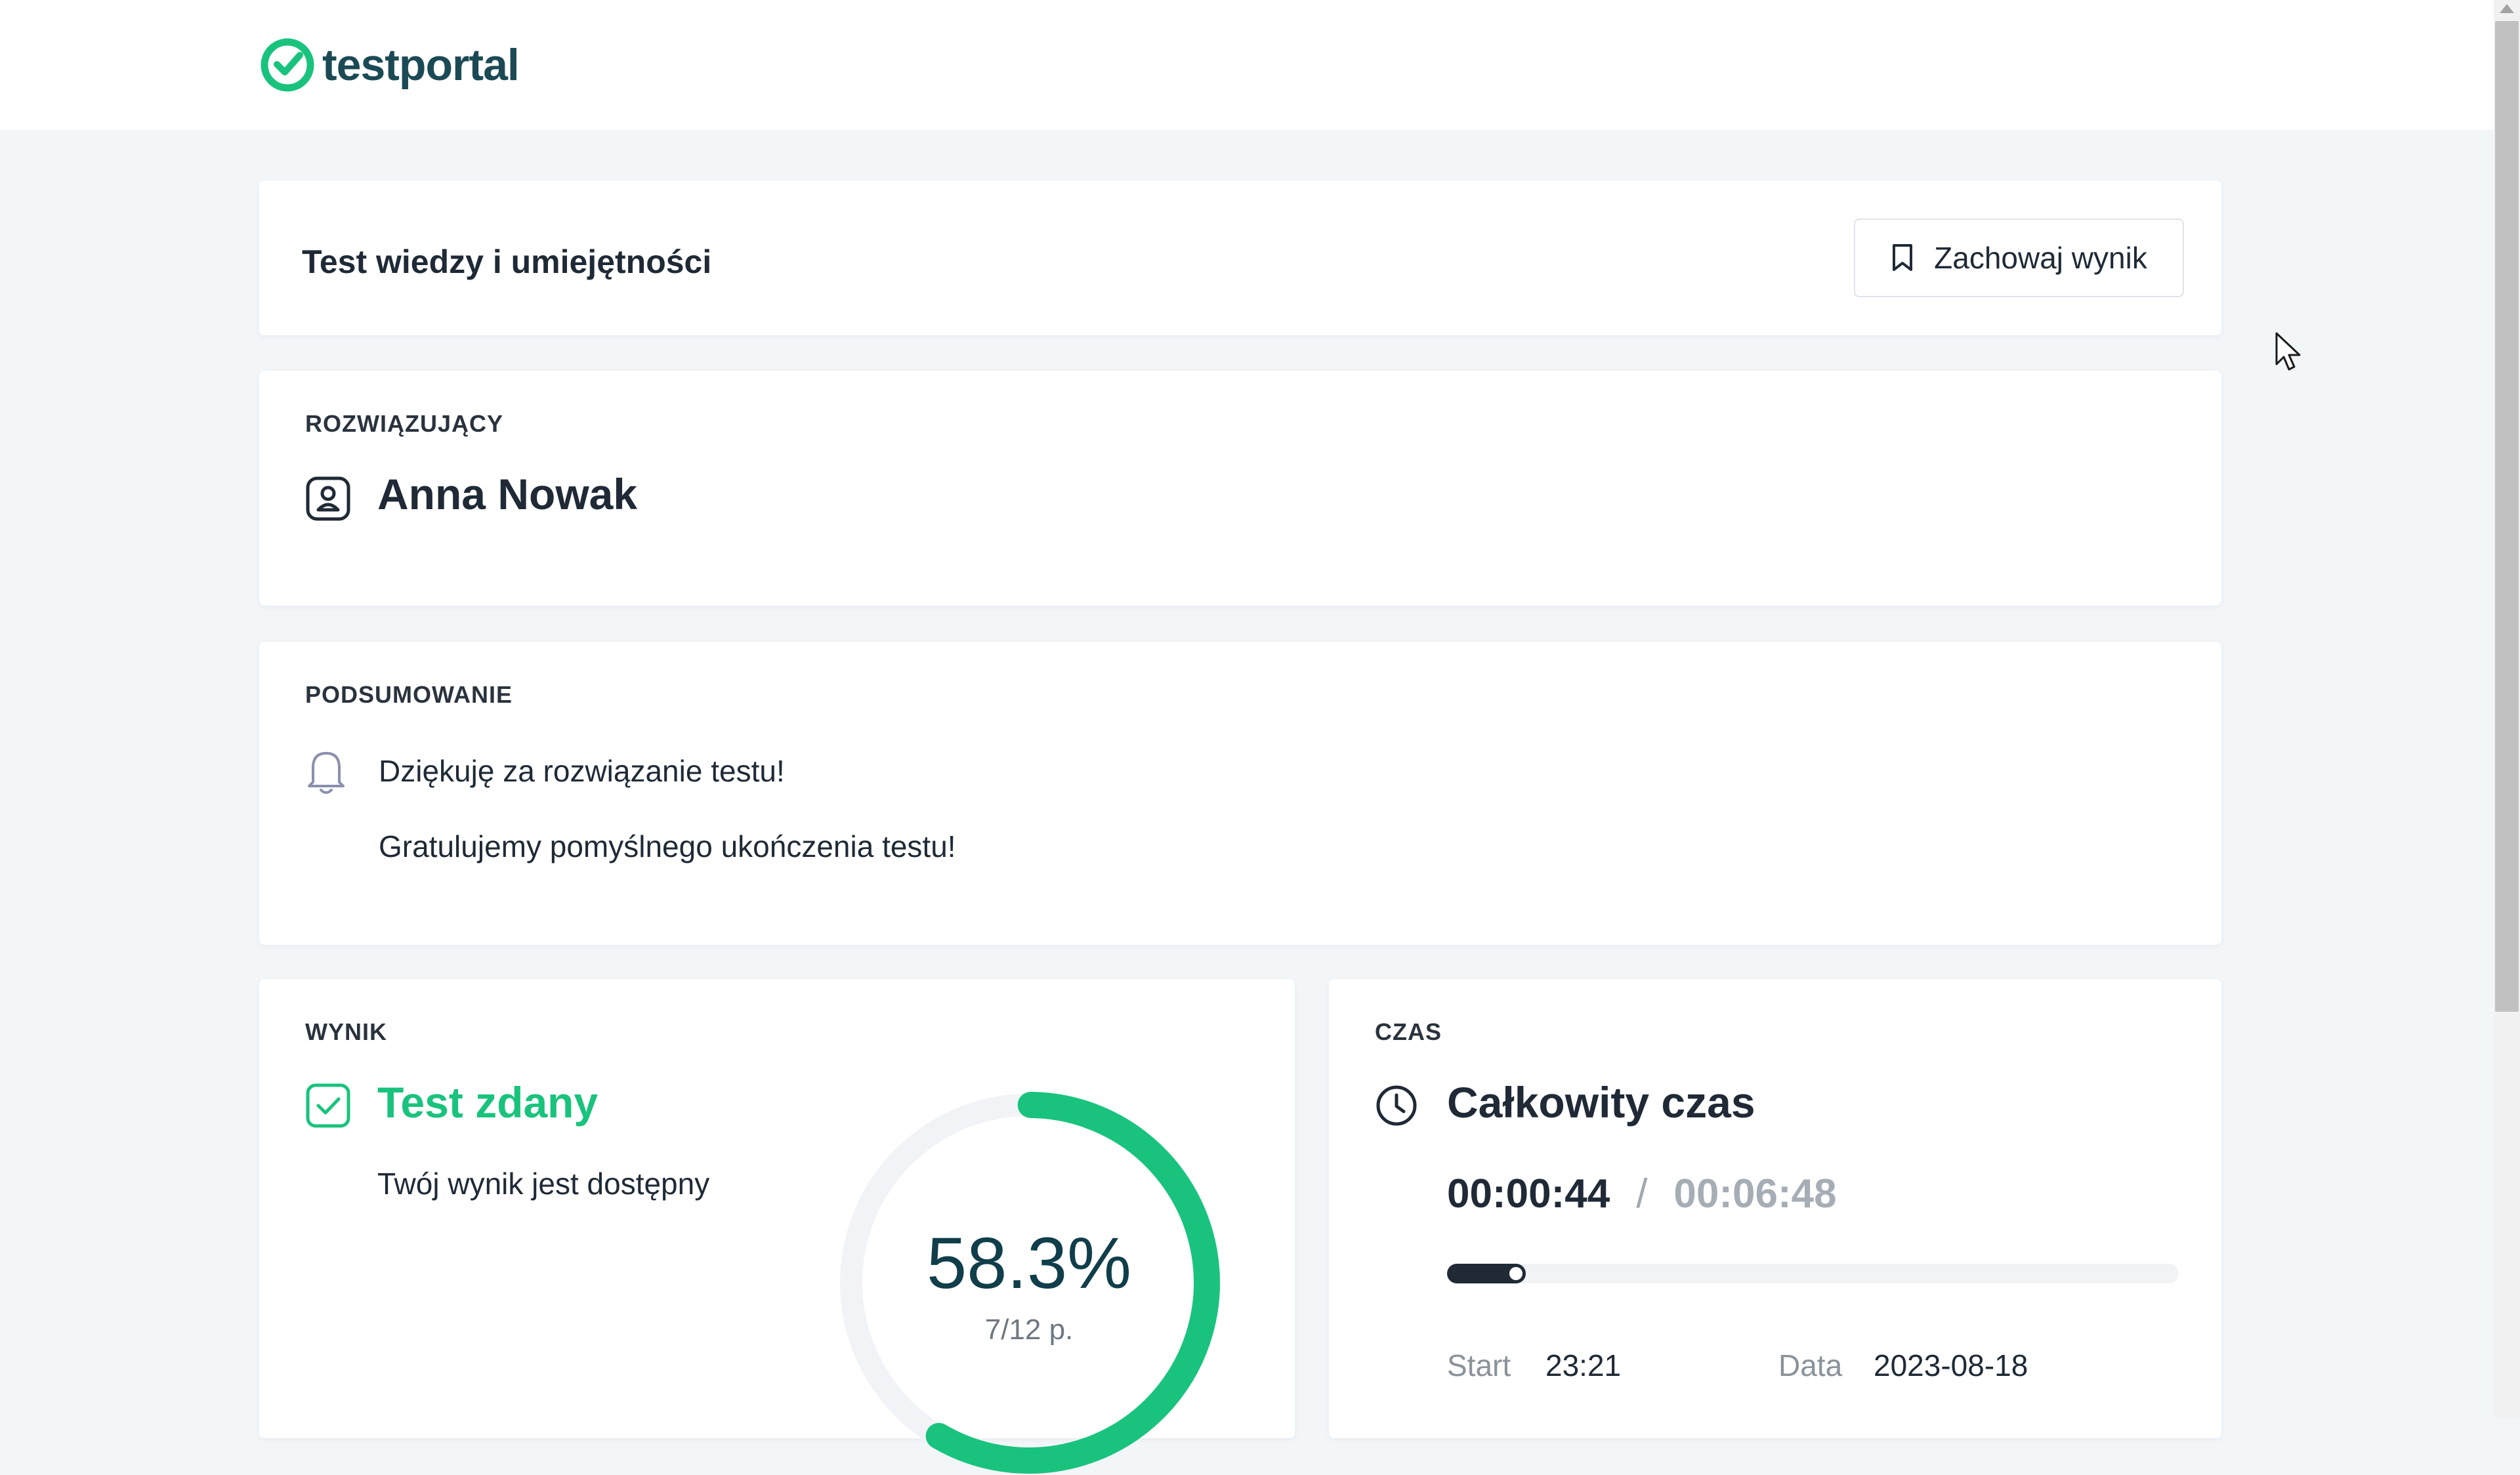 The image size is (2520, 1475). Describe the element at coordinates (1247, 65) in the screenshot. I see `top-bar: testportal` at that location.